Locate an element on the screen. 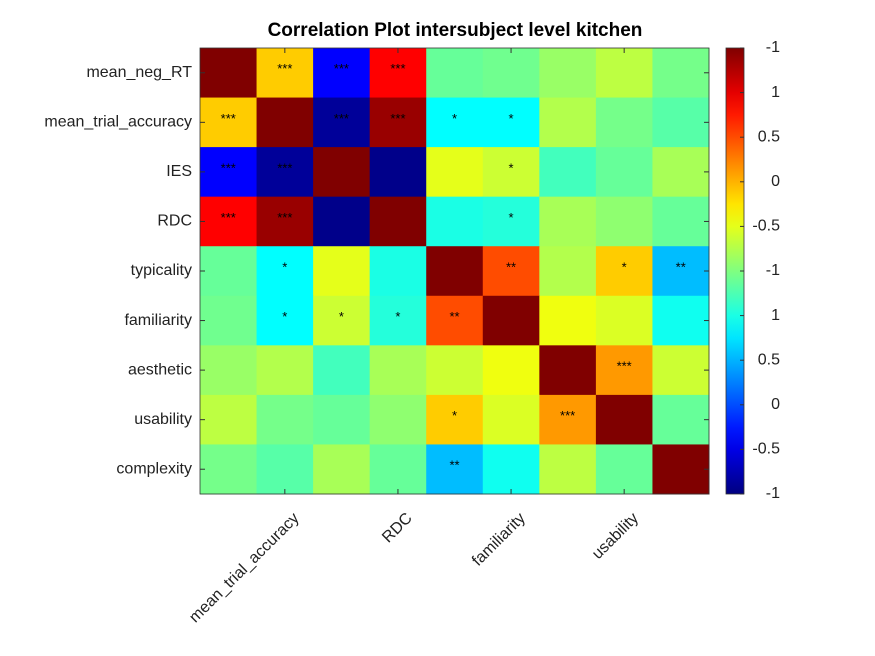 Image resolution: width=875 pixels, height=656 pixels. y-tick-label: complexity is located at coordinates (154, 468).